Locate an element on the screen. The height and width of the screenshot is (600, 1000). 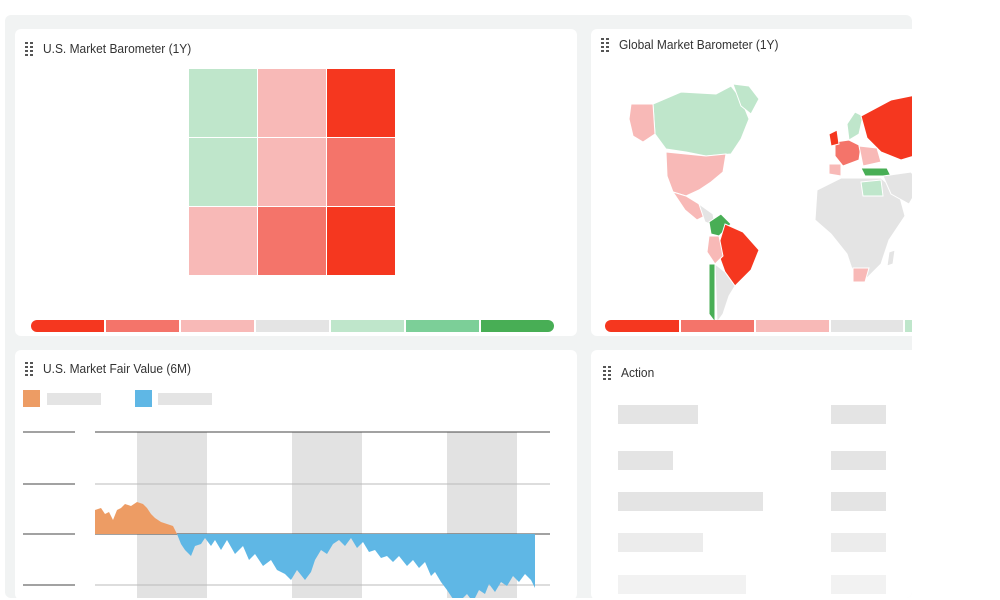
action-header: Action is located at coordinates (630, 372).